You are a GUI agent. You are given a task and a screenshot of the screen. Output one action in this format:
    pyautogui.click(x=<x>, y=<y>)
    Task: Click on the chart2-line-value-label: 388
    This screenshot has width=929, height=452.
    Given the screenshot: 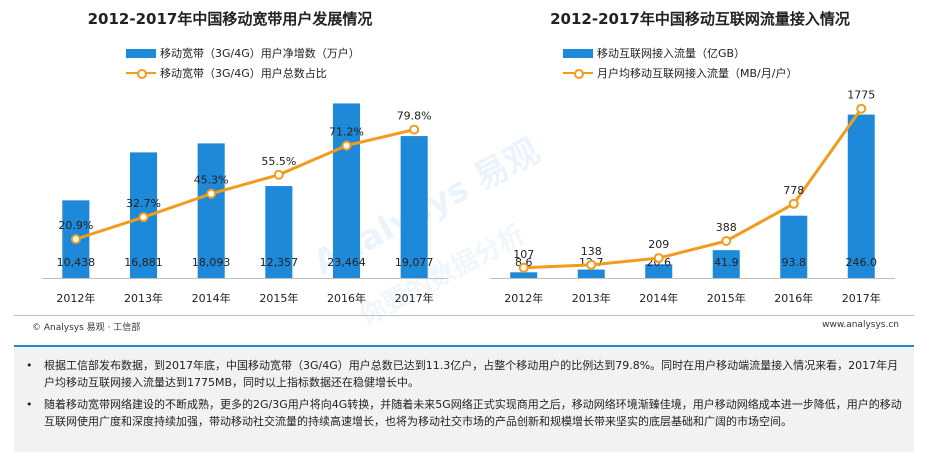 What is the action you would take?
    pyautogui.click(x=726, y=227)
    